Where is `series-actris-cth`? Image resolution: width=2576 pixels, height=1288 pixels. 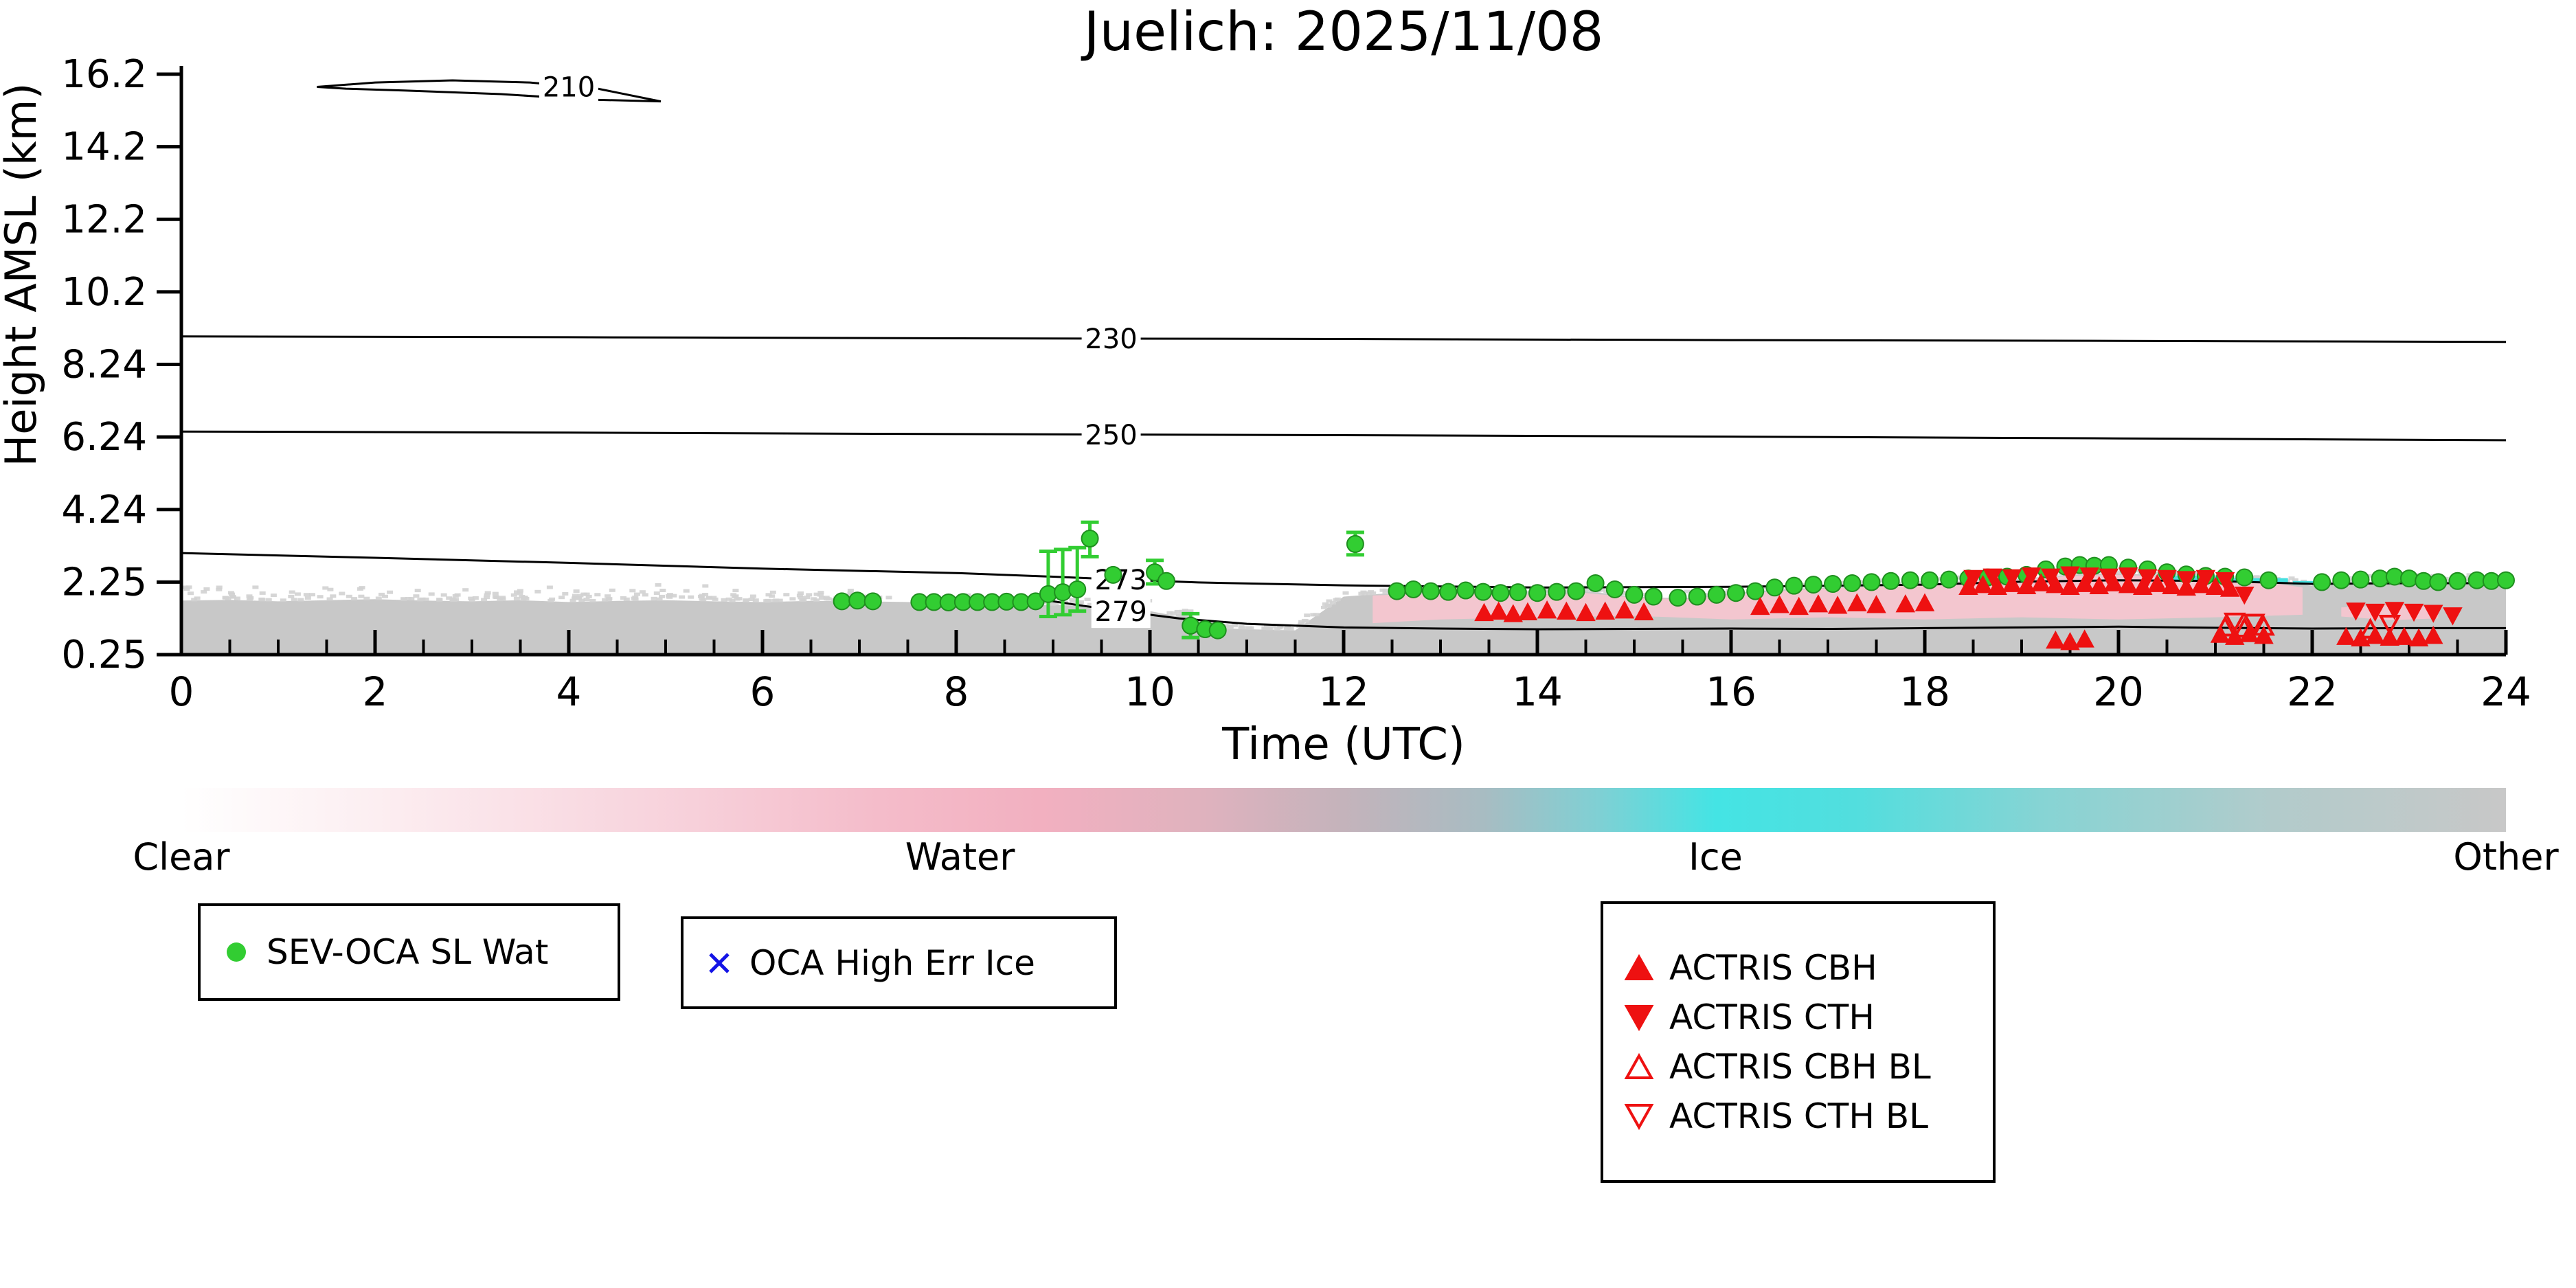 series-actris-cth is located at coordinates (2213, 596).